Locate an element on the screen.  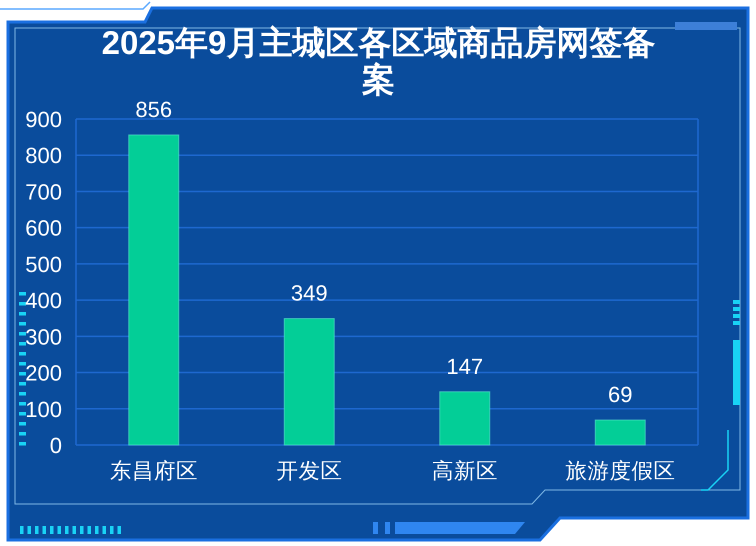
y-tick-label: 400 is located at coordinates (43, 301).